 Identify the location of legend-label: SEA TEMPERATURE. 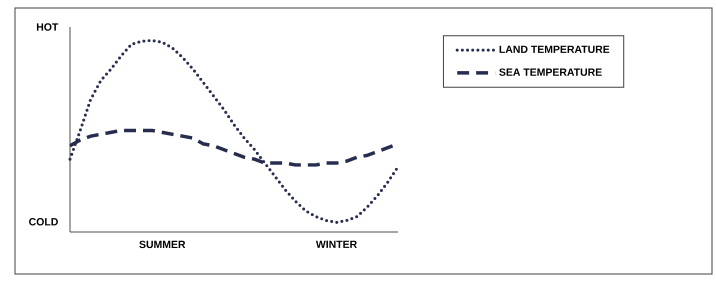
(550, 72).